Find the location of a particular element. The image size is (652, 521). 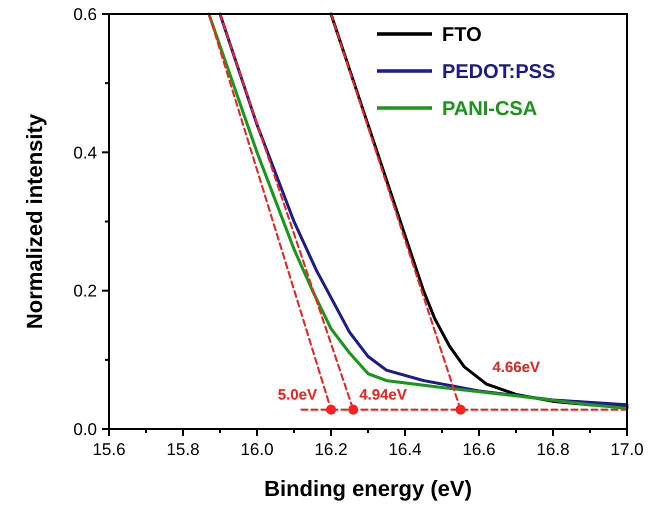

y-tick-label: 0.6 is located at coordinates (85, 14).